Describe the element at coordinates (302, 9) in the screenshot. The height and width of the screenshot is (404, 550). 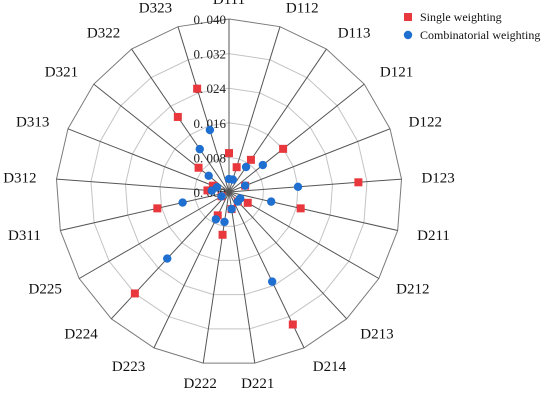
I see `category-label: D112` at that location.